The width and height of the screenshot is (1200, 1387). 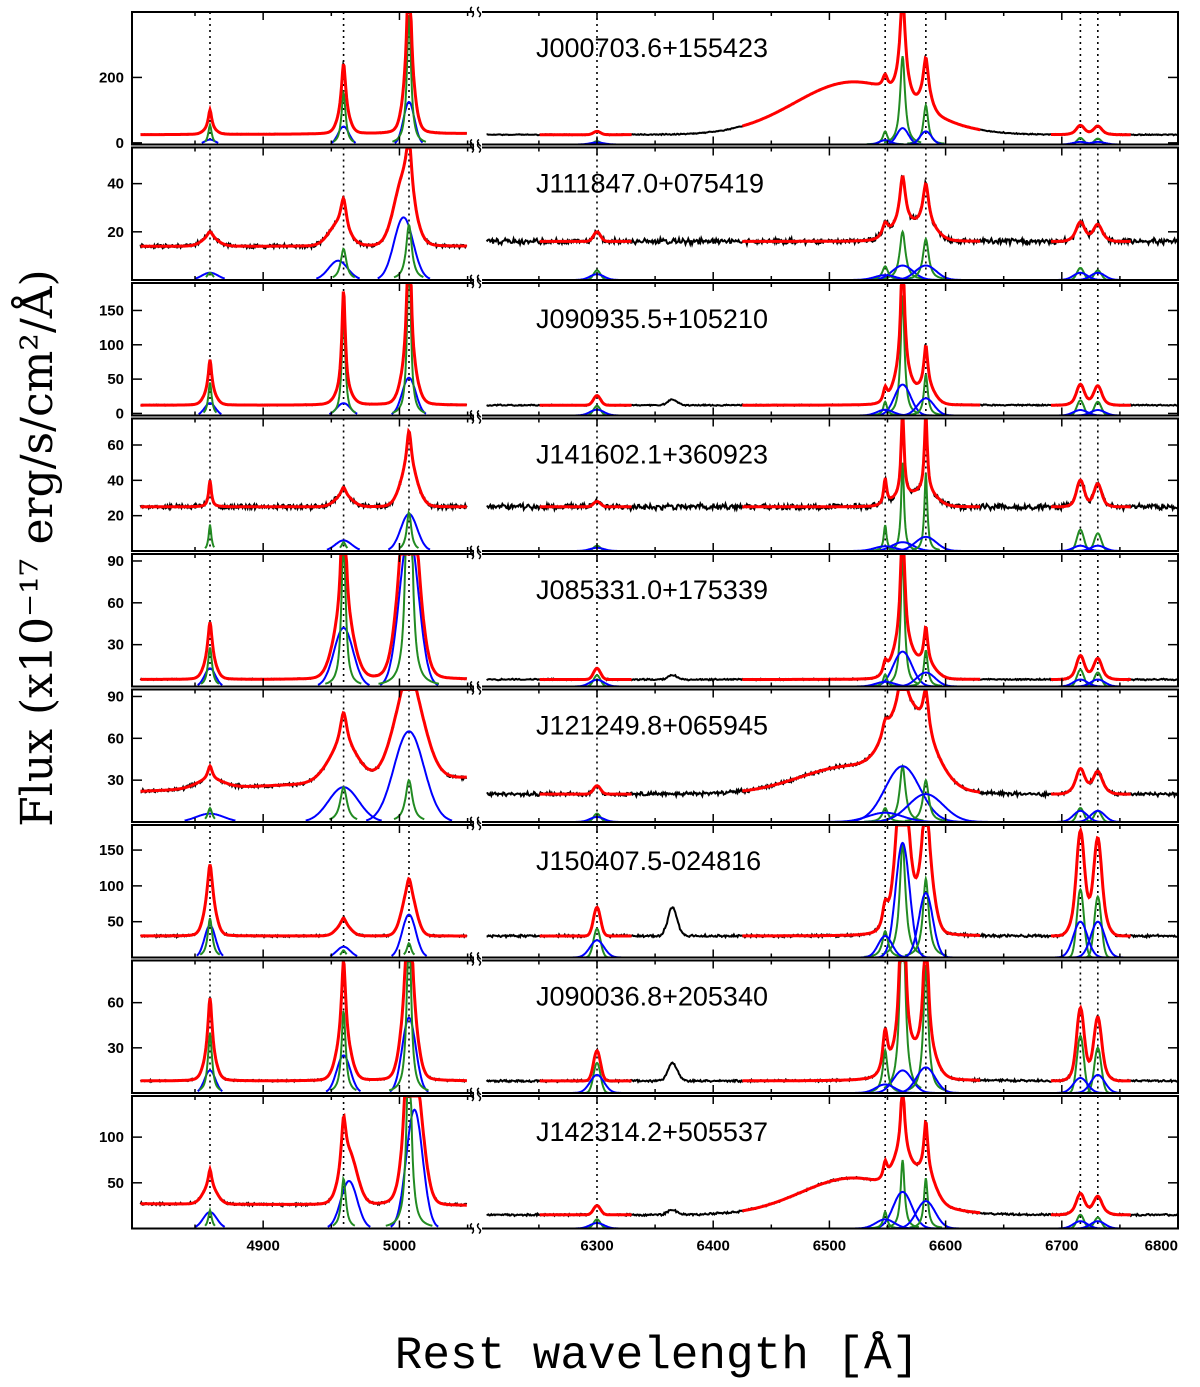 What do you see at coordinates (120, 143) in the screenshot?
I see `y-tick-label: 0` at bounding box center [120, 143].